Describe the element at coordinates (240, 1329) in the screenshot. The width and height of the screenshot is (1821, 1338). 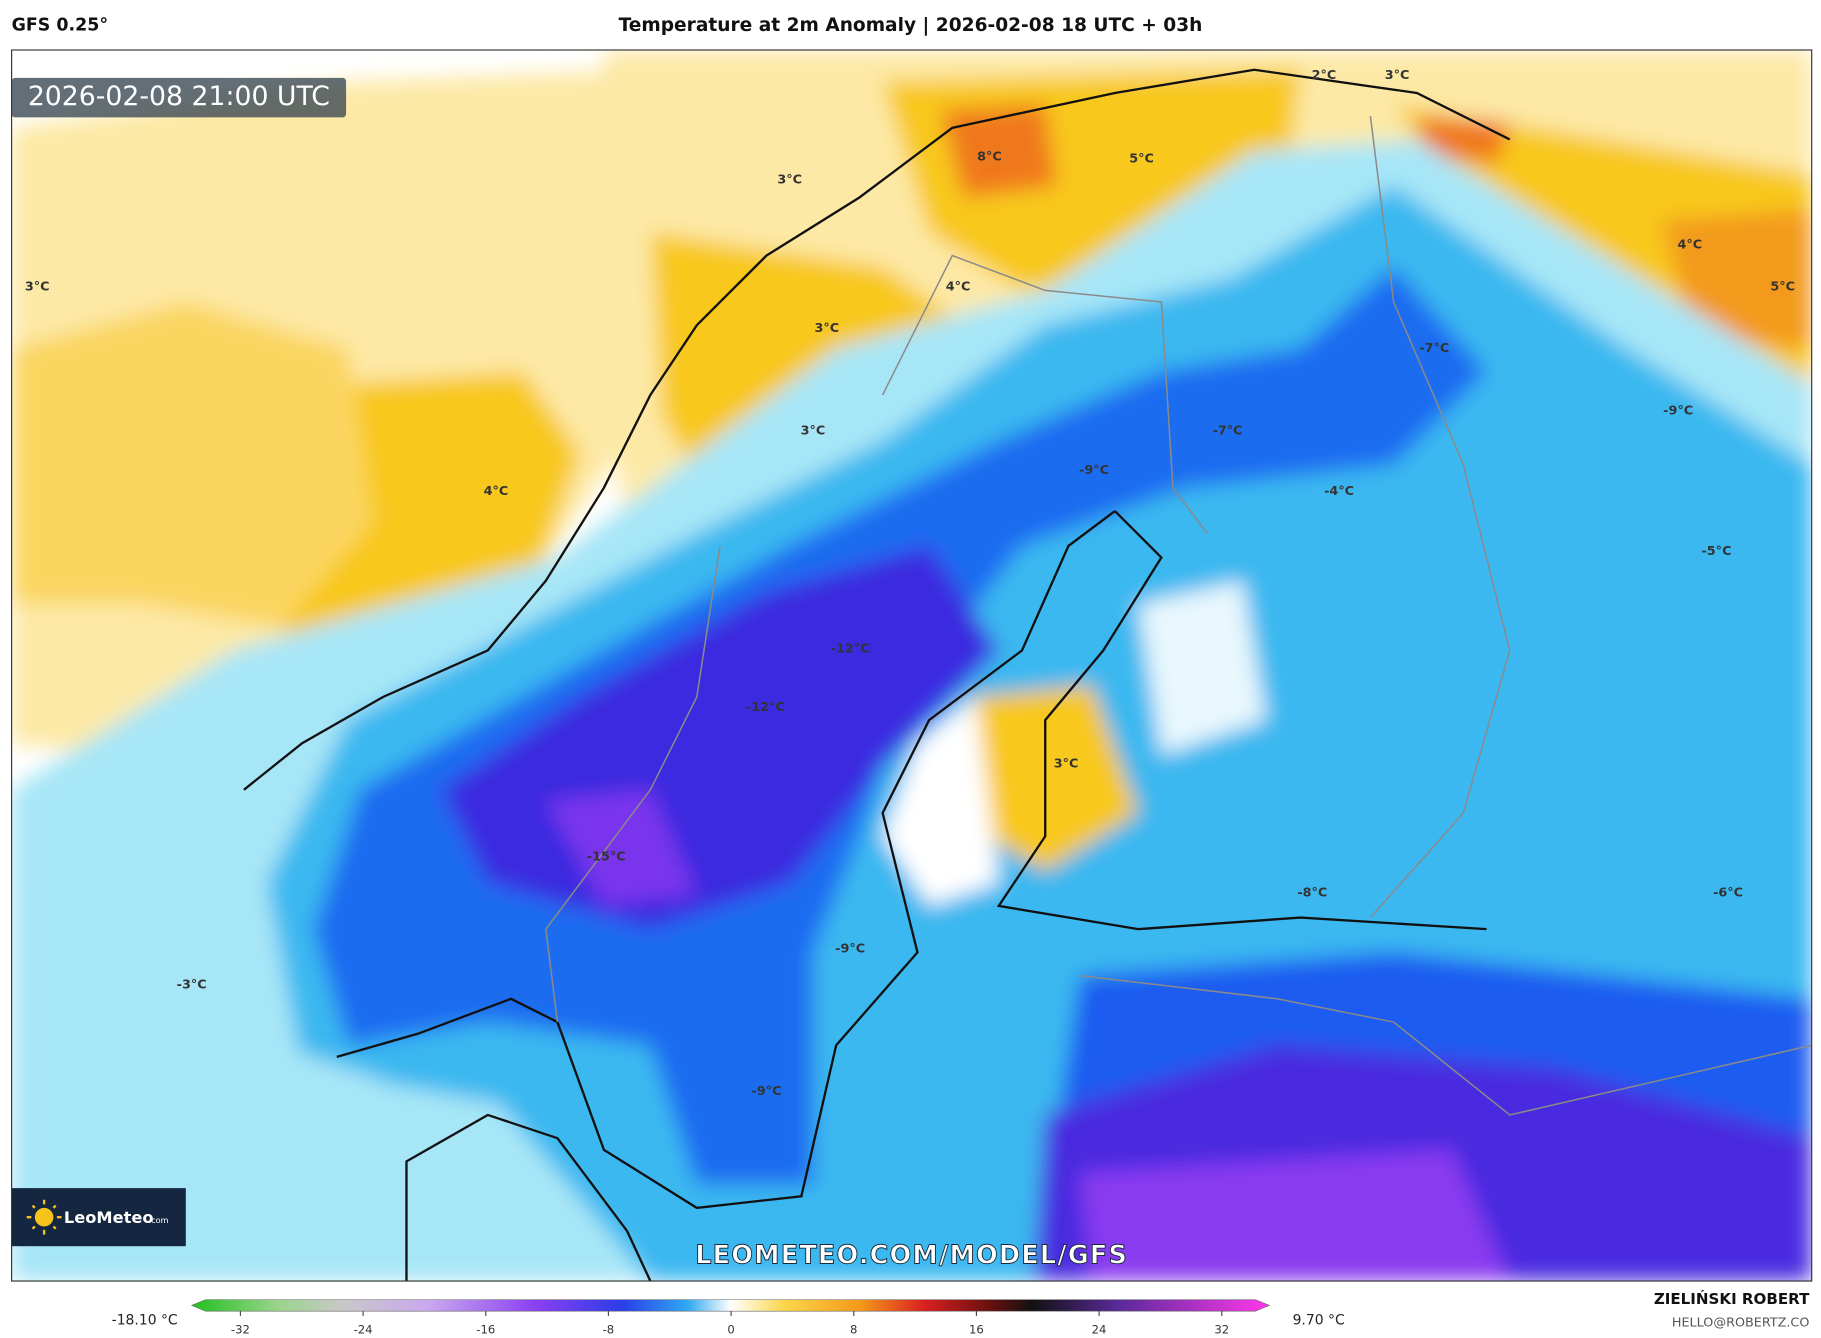
I see `colorbar-tick-label: -32` at that location.